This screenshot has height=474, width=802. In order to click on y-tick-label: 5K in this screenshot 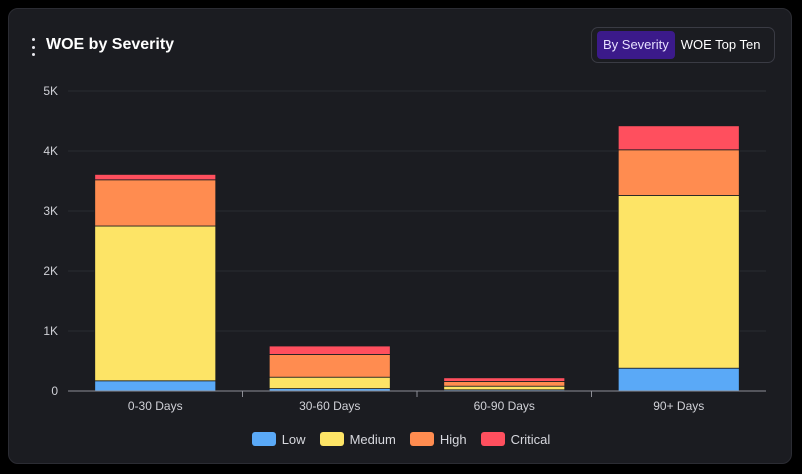, I will do `click(50, 91)`.